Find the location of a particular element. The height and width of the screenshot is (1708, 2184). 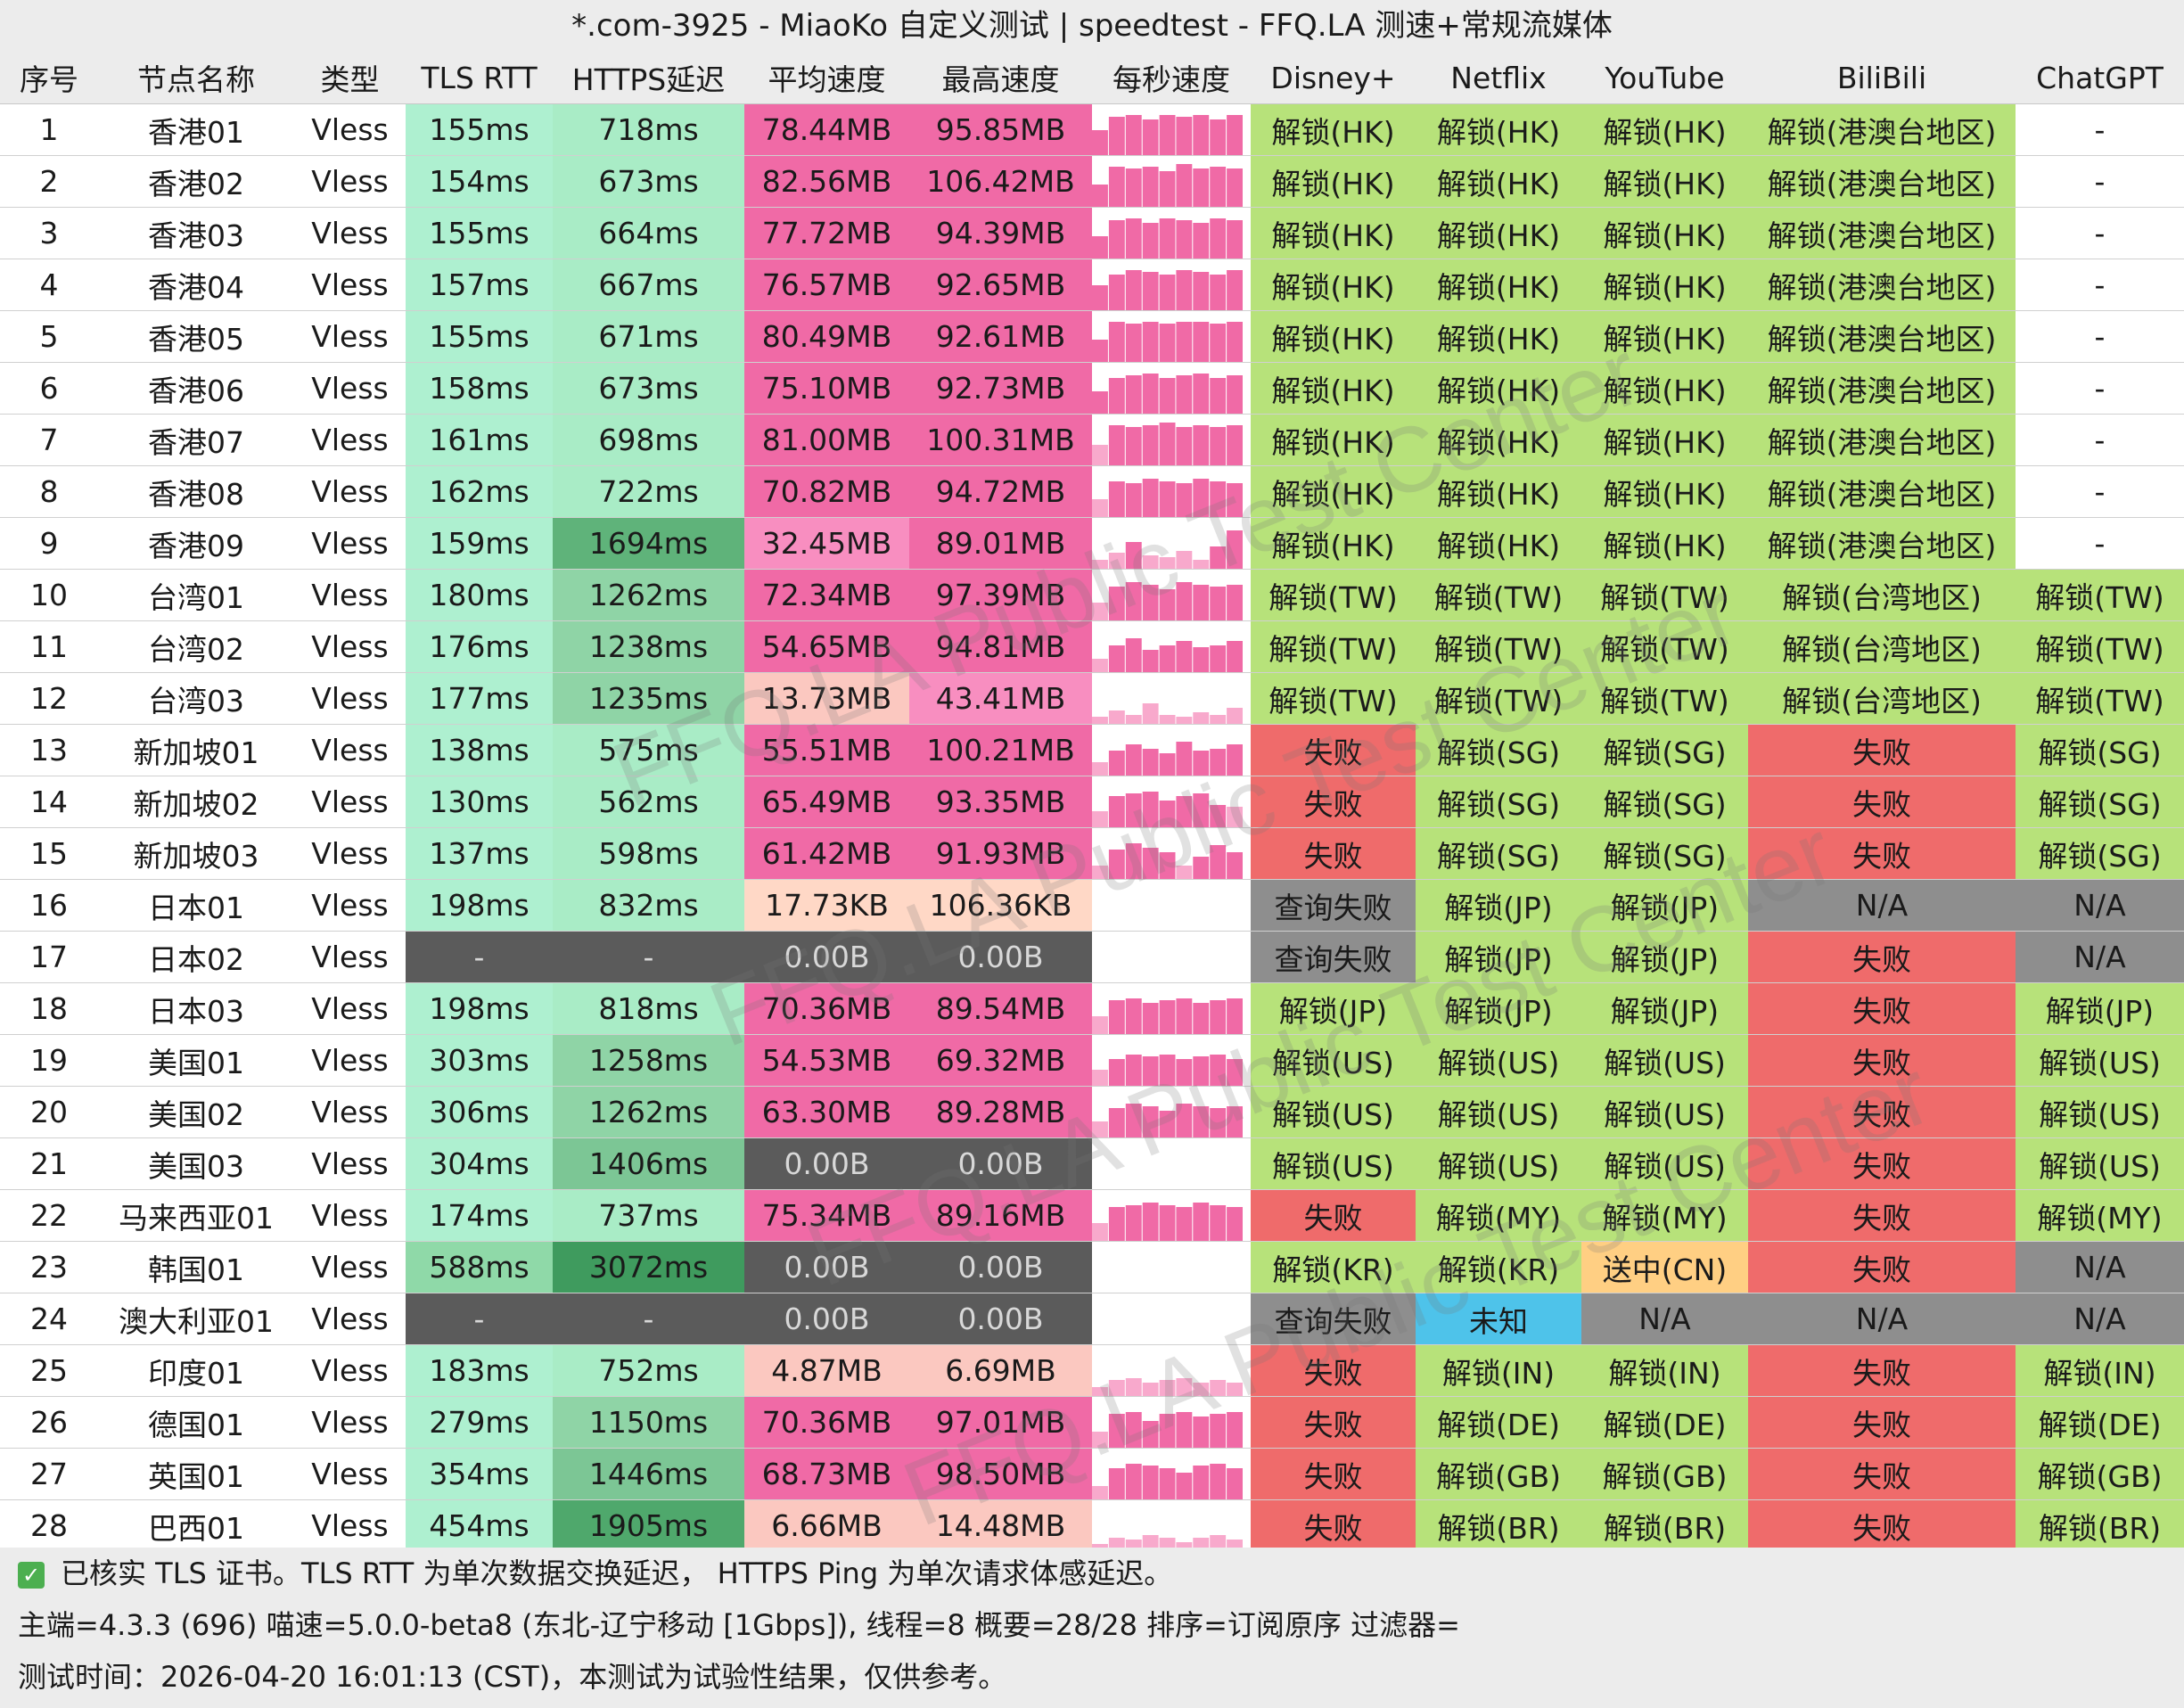

max-speed-cell: 97.39MB is located at coordinates (1001, 595).